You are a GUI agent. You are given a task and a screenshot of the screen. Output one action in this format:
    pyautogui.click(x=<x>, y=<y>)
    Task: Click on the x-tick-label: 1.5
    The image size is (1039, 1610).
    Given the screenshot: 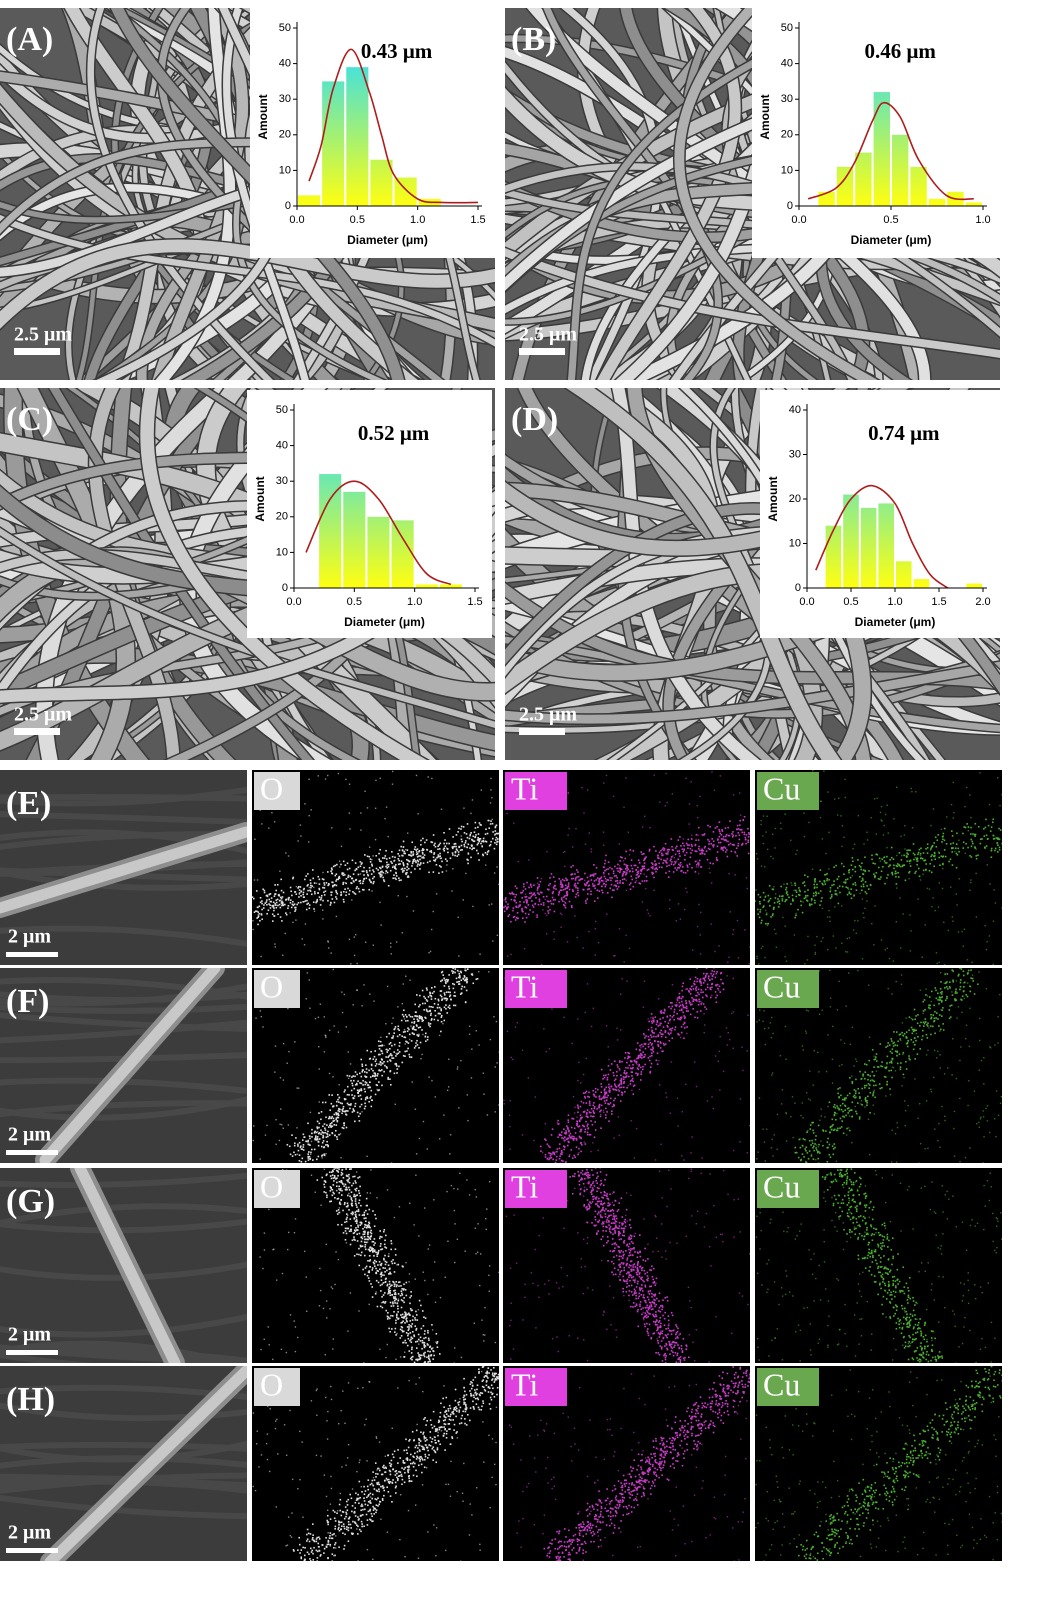 What is the action you would take?
    pyautogui.click(x=938, y=602)
    